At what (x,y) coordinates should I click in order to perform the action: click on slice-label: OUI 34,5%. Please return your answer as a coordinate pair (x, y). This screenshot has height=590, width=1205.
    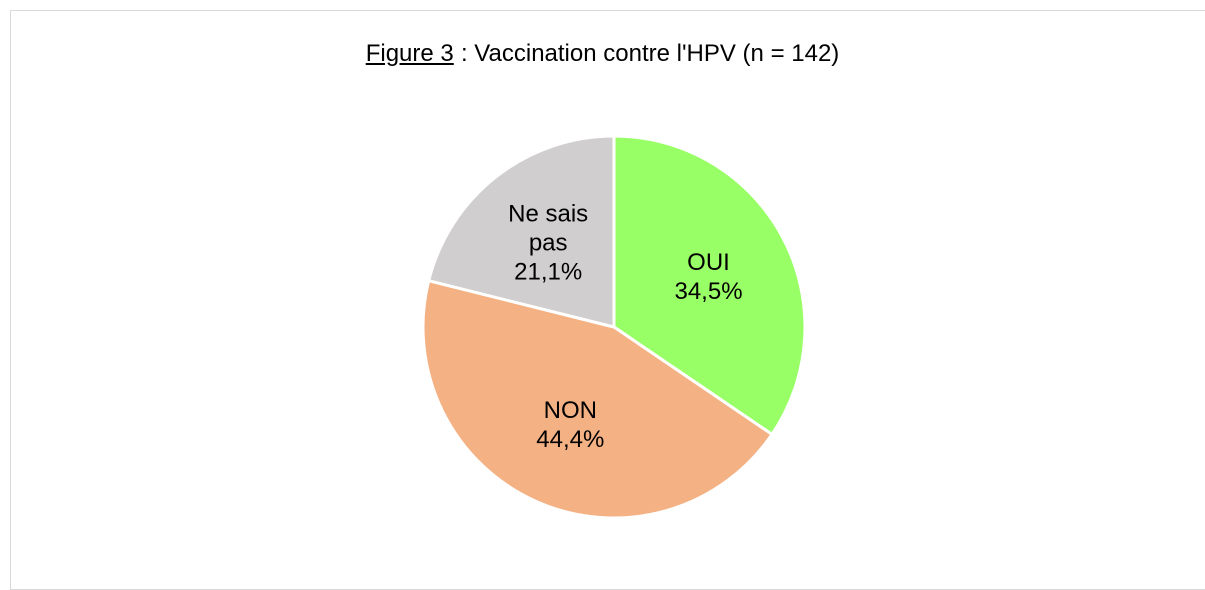
    Looking at the image, I should click on (709, 277).